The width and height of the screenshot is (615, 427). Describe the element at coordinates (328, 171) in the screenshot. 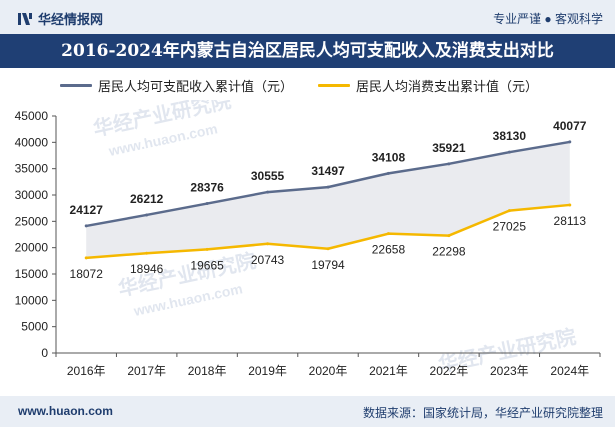

I see `data-label-income: 31497` at that location.